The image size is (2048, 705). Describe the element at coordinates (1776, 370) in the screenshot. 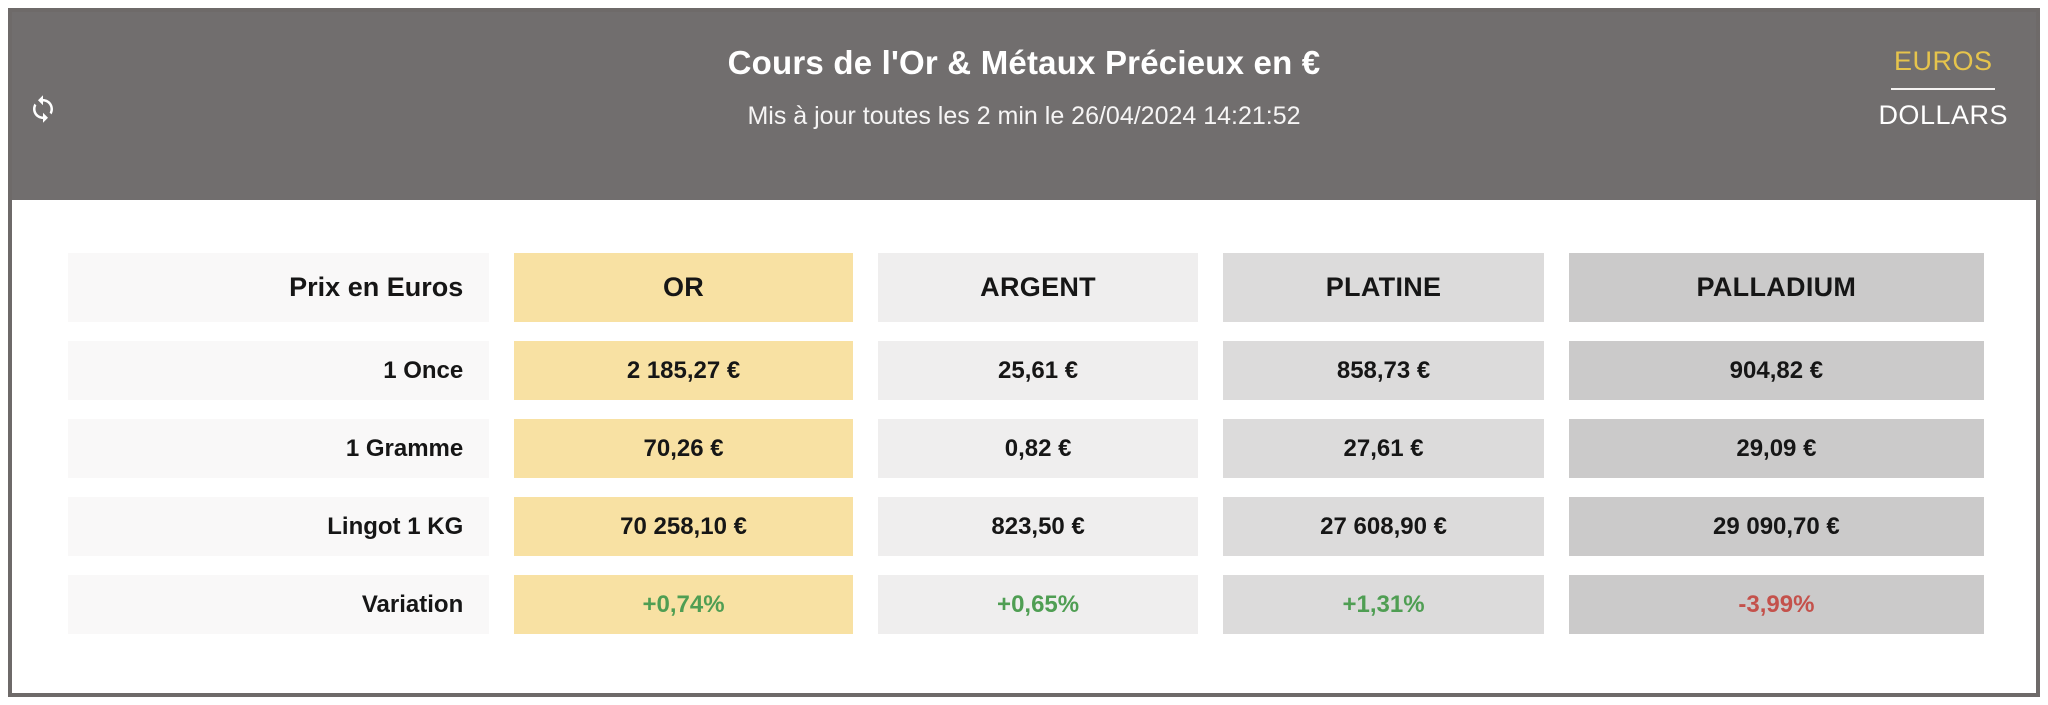

I see `price-palladium-once: 904,82 €` at that location.